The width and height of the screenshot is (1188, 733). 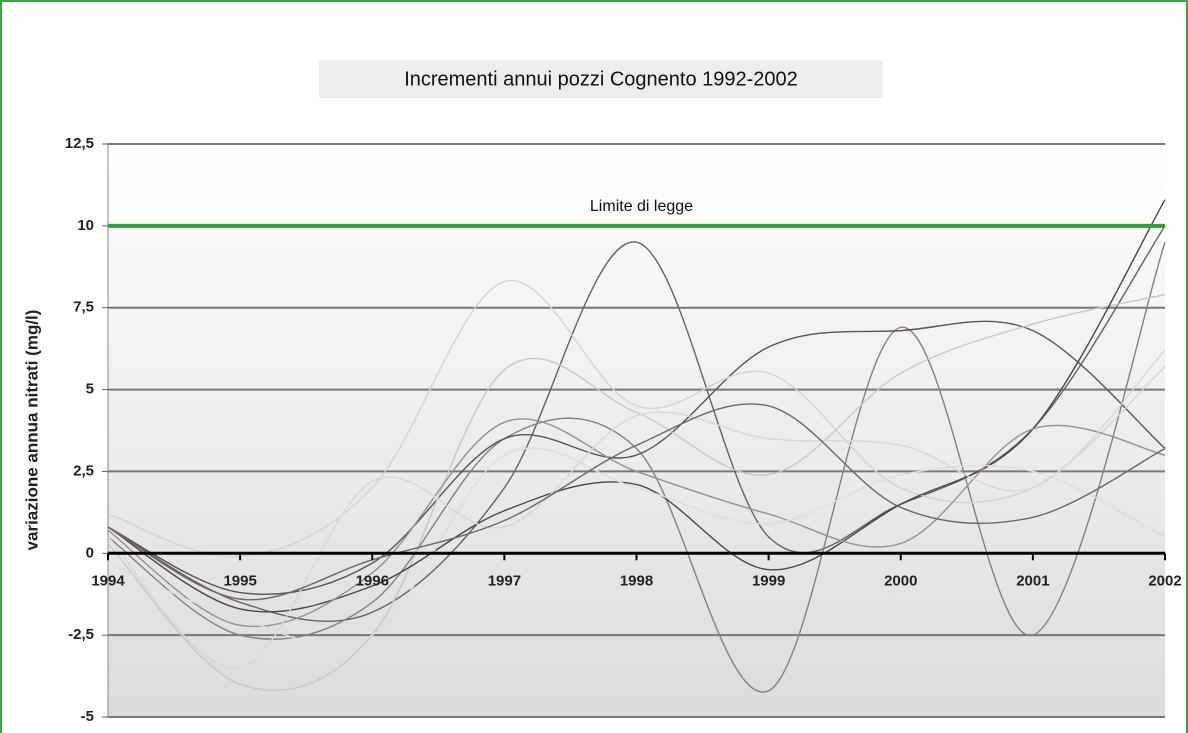 I want to click on y-tick-label: 5, so click(x=90, y=389).